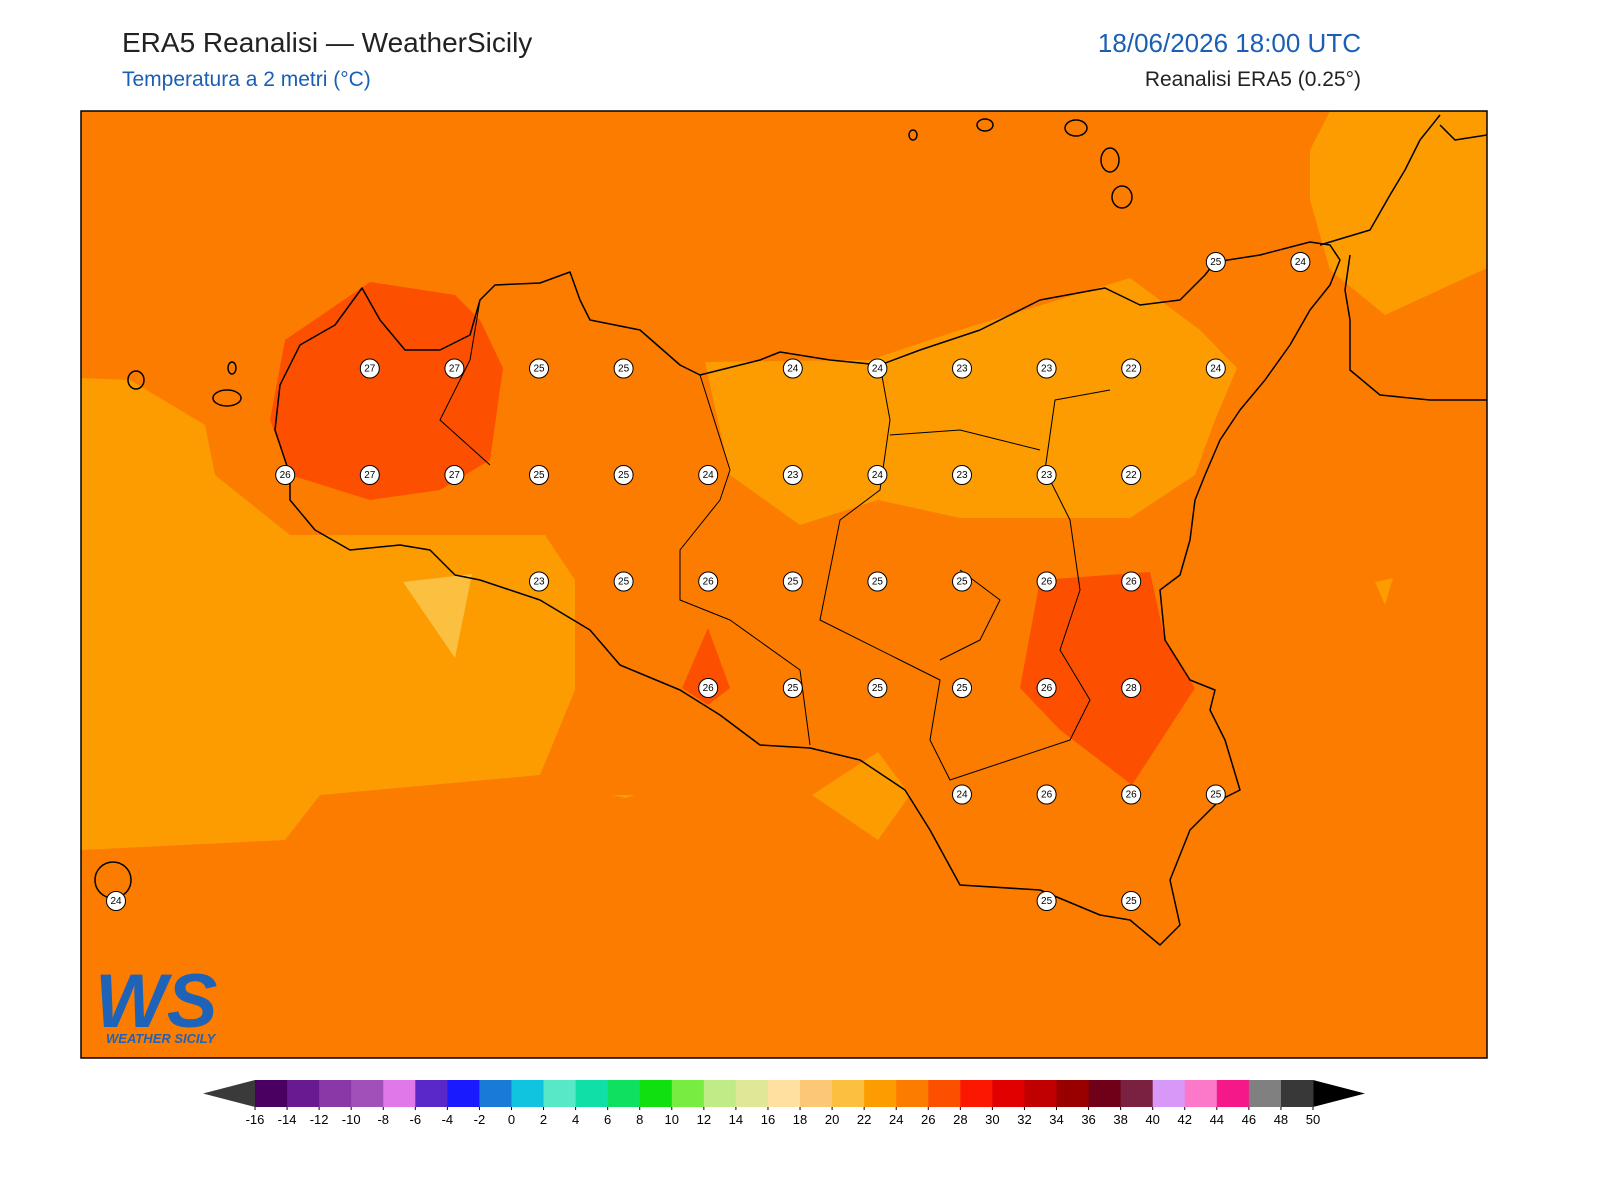 Image resolution: width=1600 pixels, height=1200 pixels. Describe the element at coordinates (416, 1119) in the screenshot. I see `colorbar-tick-label: -6` at that location.